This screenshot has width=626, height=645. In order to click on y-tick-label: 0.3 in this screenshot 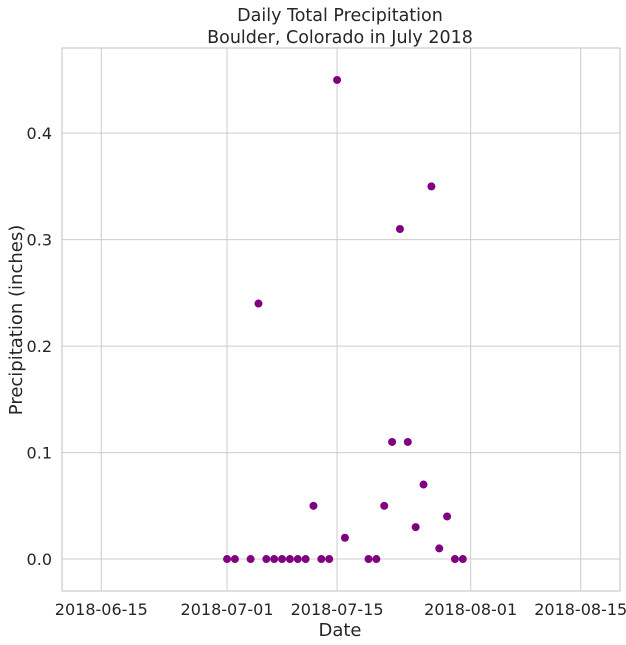, I will do `click(39, 240)`.